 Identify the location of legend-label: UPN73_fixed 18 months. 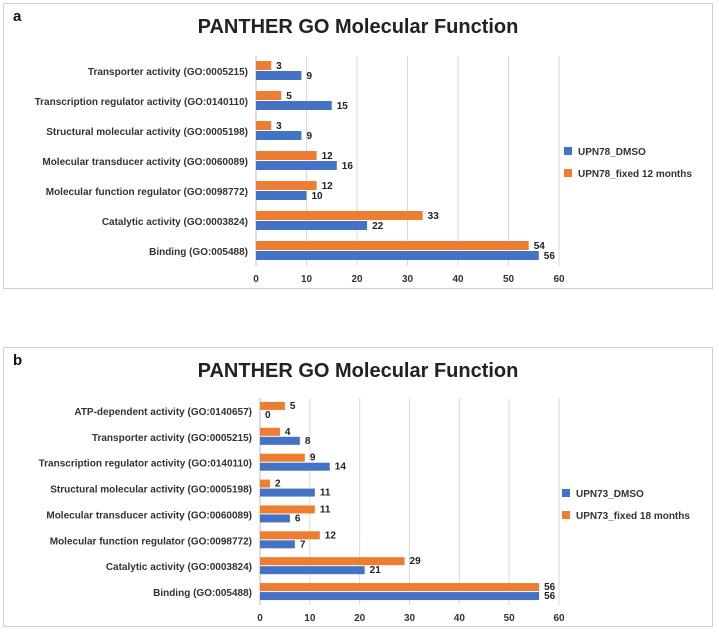
(633, 516).